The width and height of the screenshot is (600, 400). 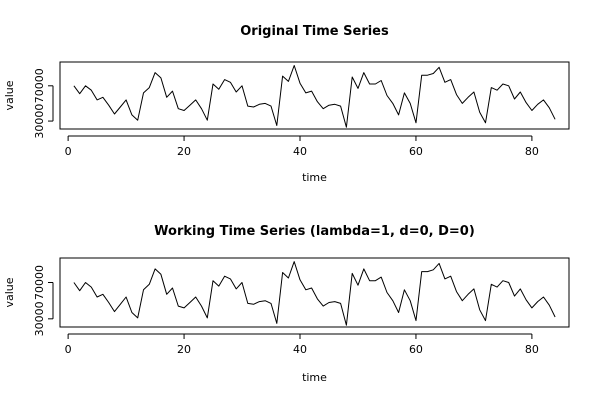 What do you see at coordinates (314, 231) in the screenshot?
I see `chart-title: Working Time Series (lambda=1, d=0, D=0)` at bounding box center [314, 231].